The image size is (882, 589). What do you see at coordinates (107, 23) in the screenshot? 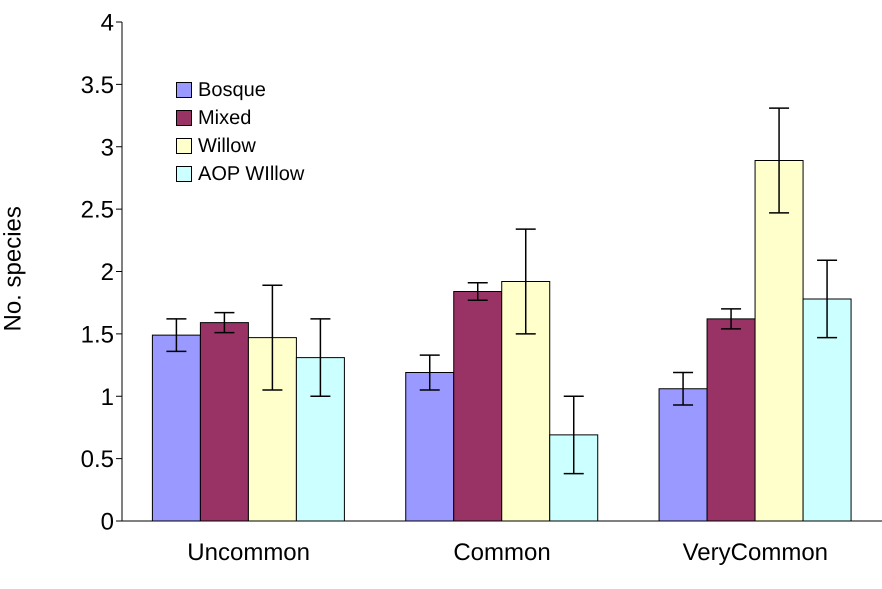
I see `y-tick-label: 4` at bounding box center [107, 23].